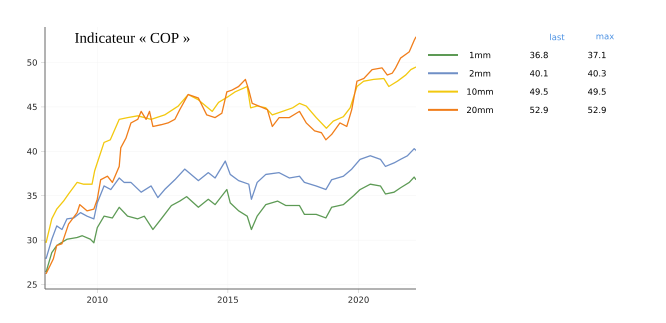 The height and width of the screenshot is (323, 666). Describe the element at coordinates (132, 37) in the screenshot. I see `chart-title: Indicateur « COP »` at that location.